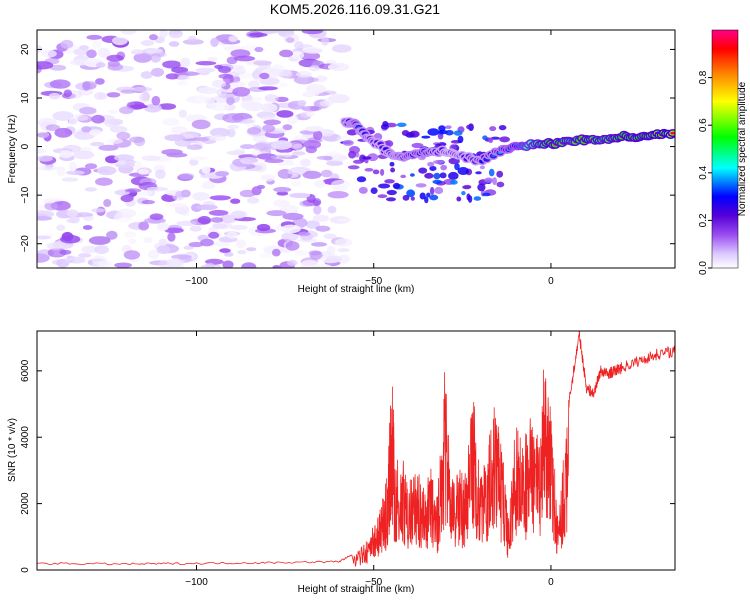 Image resolution: width=750 pixels, height=600 pixels. What do you see at coordinates (25, 98) in the screenshot?
I see `spectrogram-ytick-label: 10` at bounding box center [25, 98].